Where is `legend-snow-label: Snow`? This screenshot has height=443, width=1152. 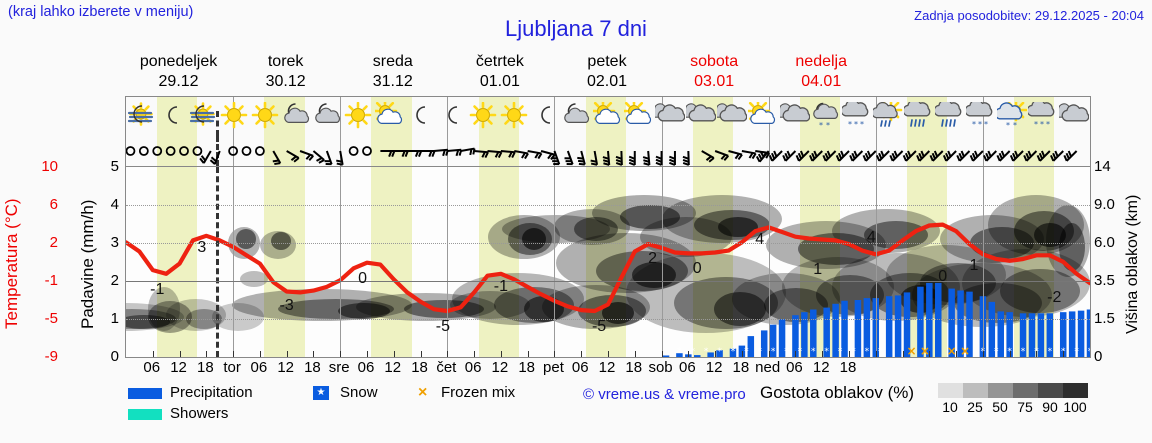
legend-snow-label: Snow is located at coordinates (359, 392).